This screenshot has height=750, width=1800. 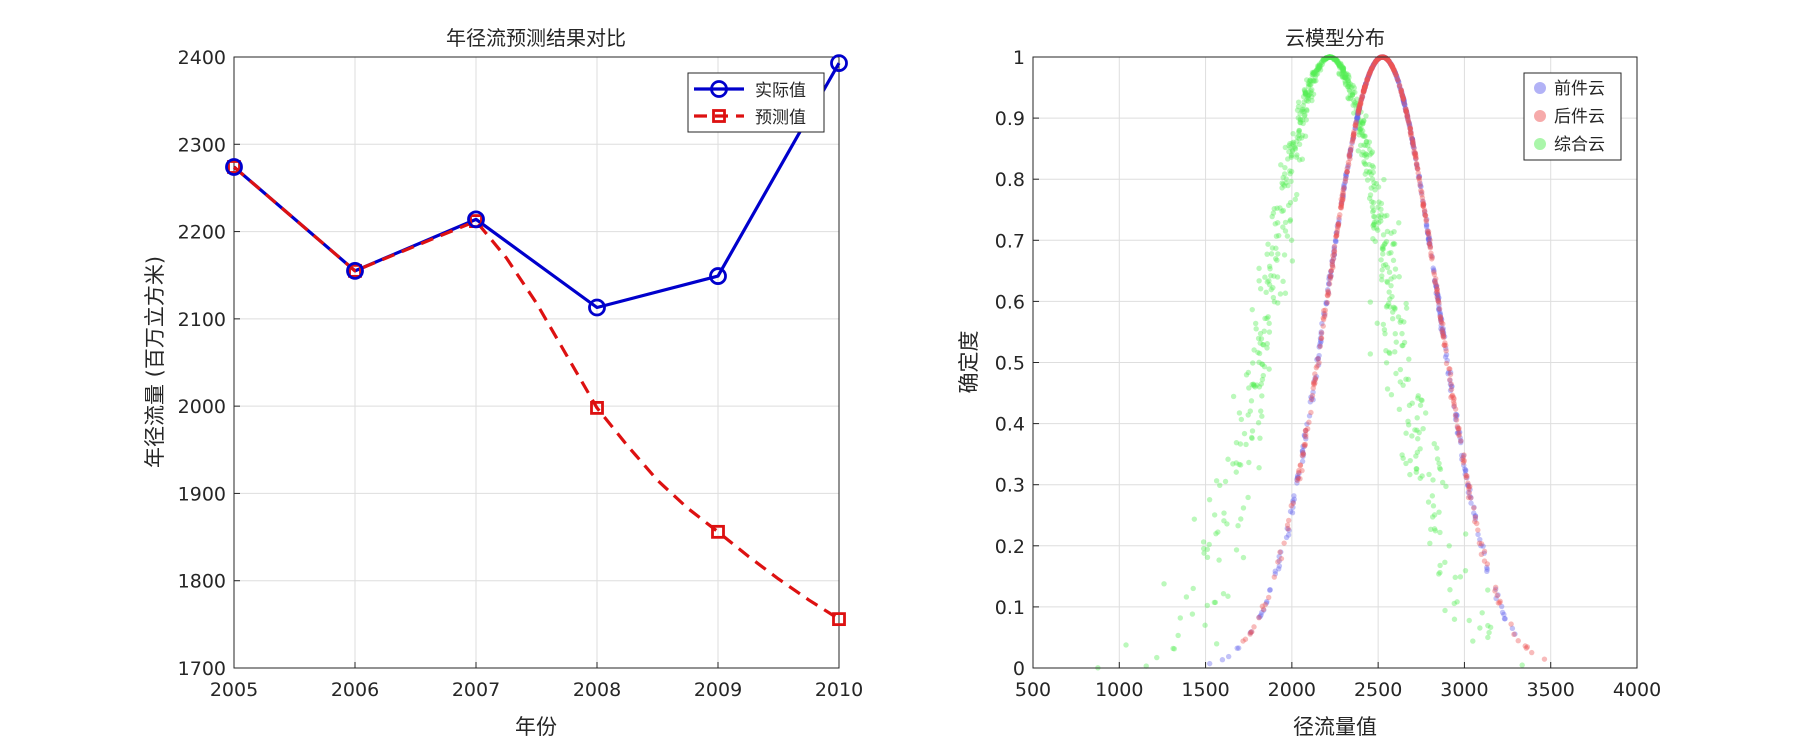 What do you see at coordinates (1540, 116) in the screenshot?
I see `legend-marker-consequent` at bounding box center [1540, 116].